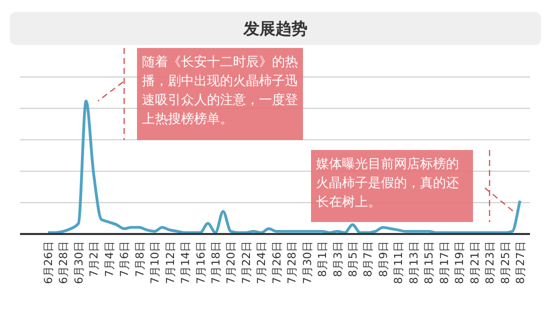 Image resolution: width=551 pixels, height=322 pixels. Describe the element at coordinates (139, 259) in the screenshot. I see `x-tick-label: 7月8日` at that location.